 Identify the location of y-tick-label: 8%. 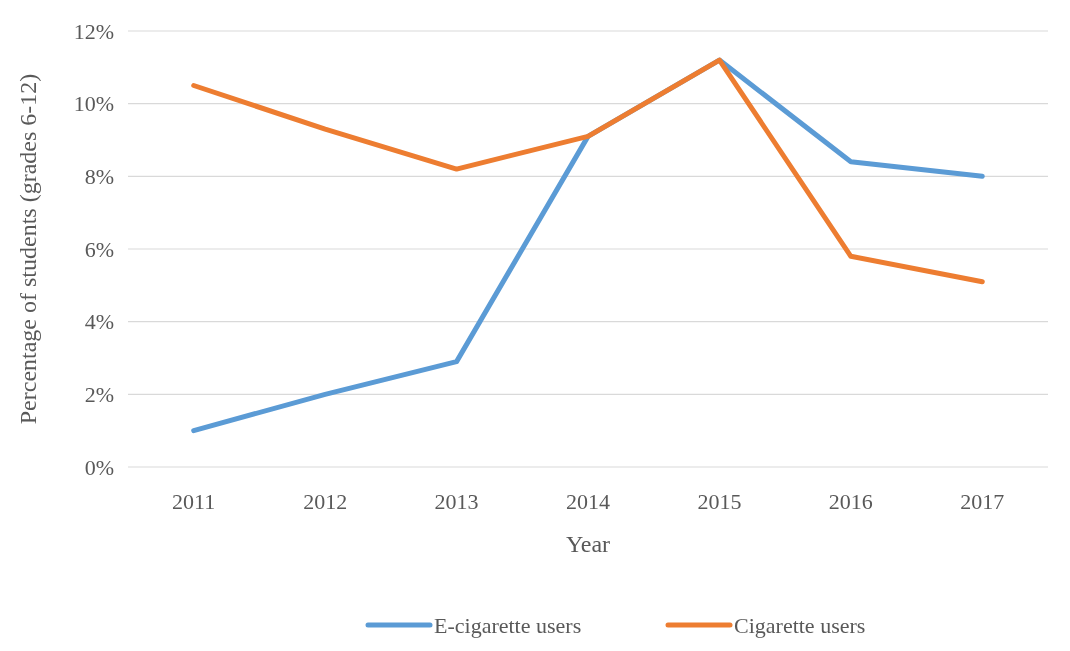
(99, 177).